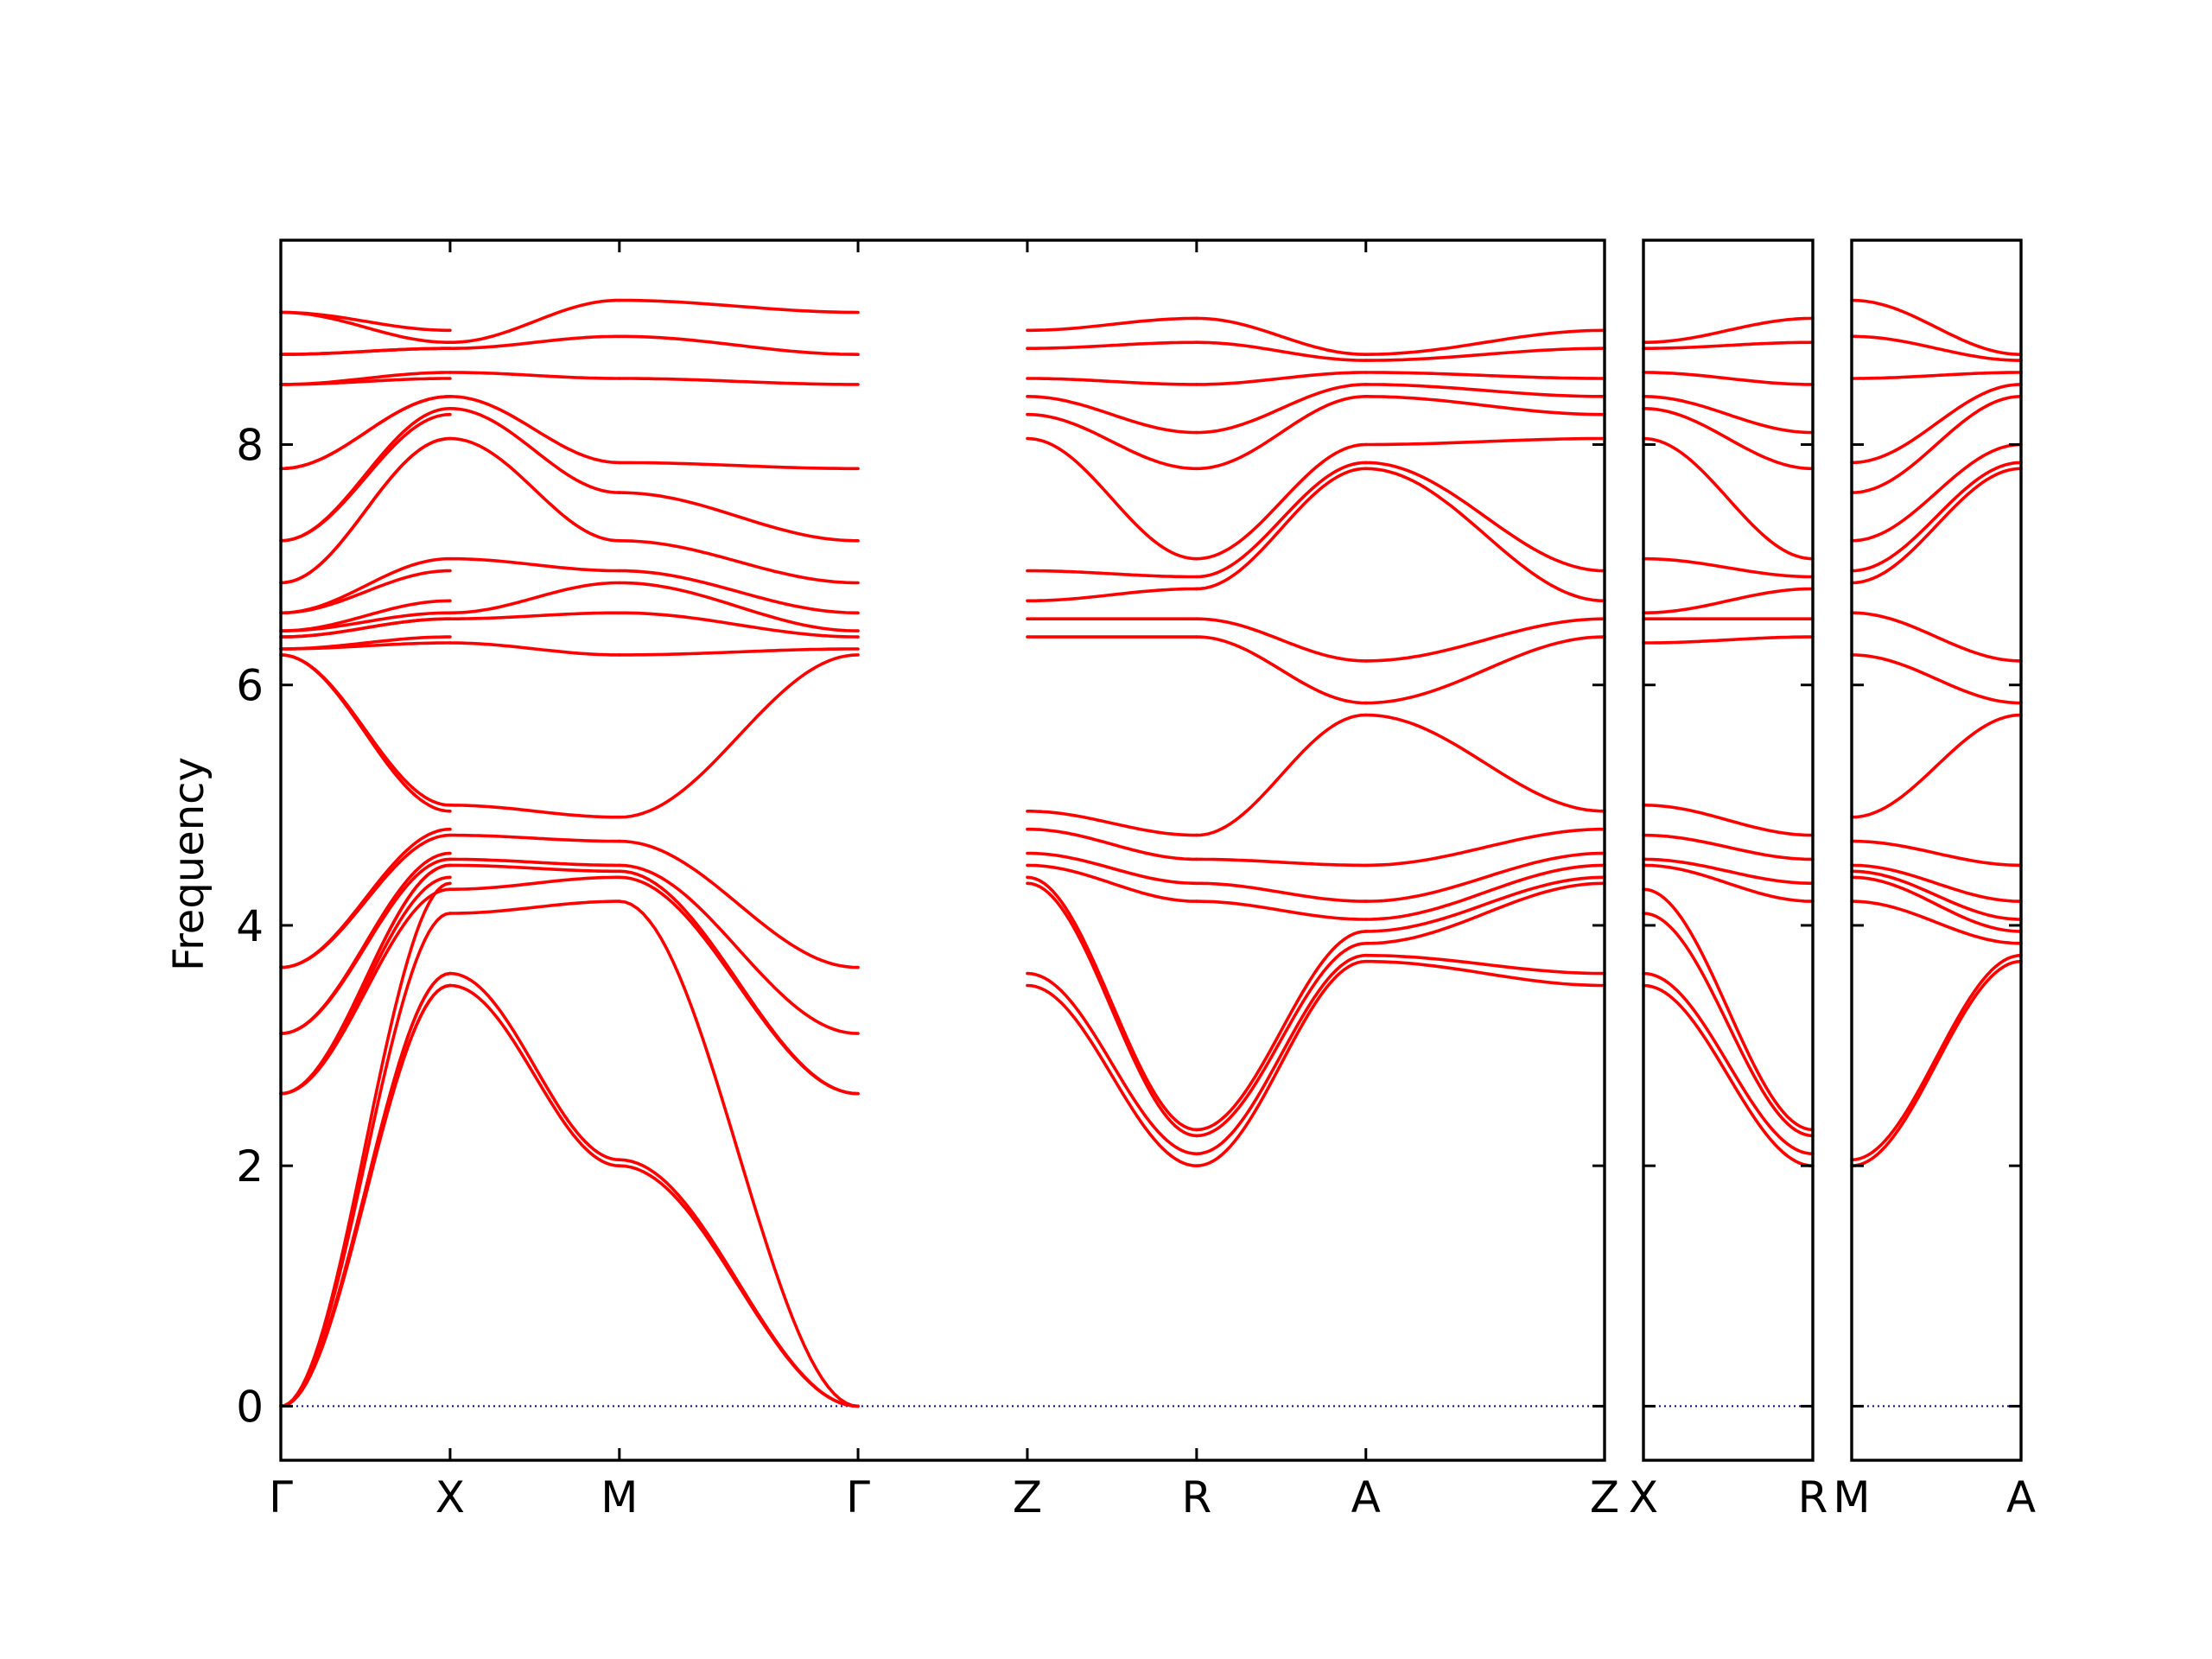  Describe the element at coordinates (1281, 1040) in the screenshot. I see `band-3-R-A` at that location.